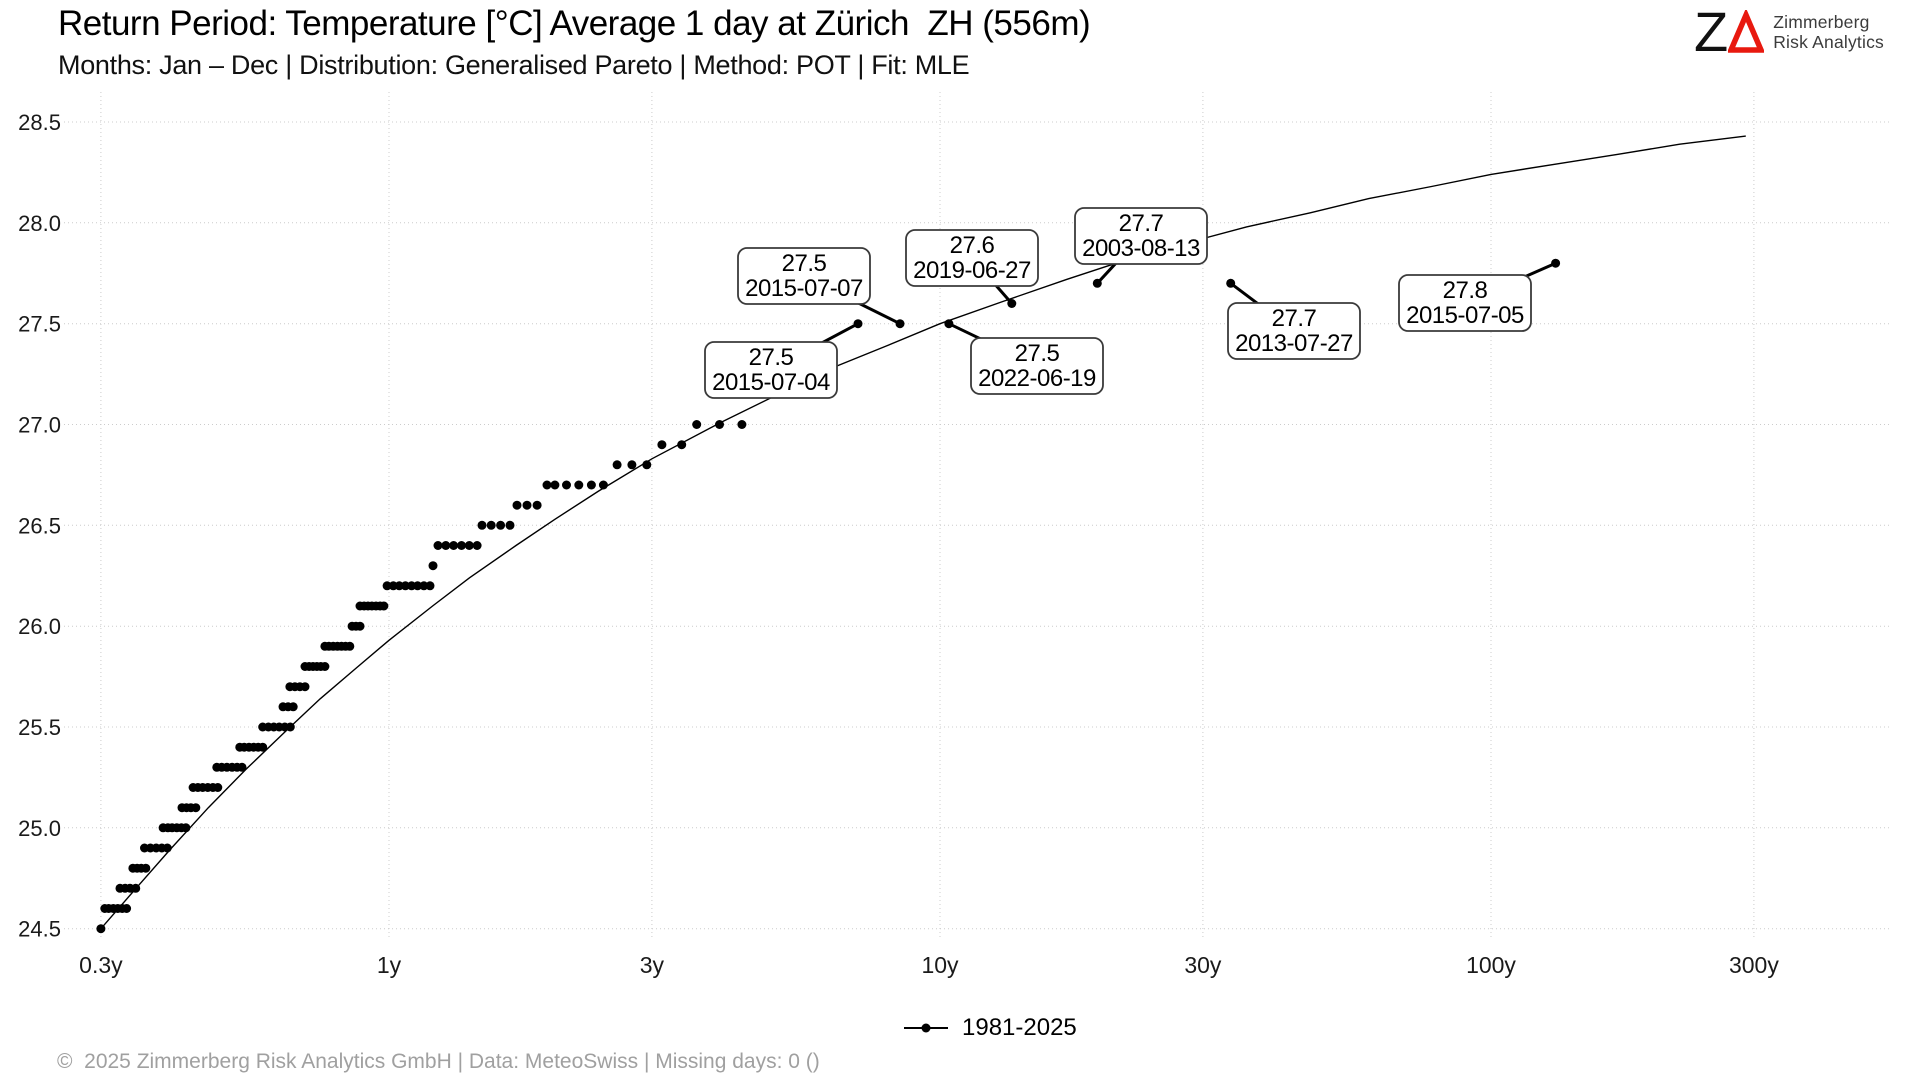 The width and height of the screenshot is (1920, 1080). I want to click on x-tick-label: 30y, so click(1203, 965).